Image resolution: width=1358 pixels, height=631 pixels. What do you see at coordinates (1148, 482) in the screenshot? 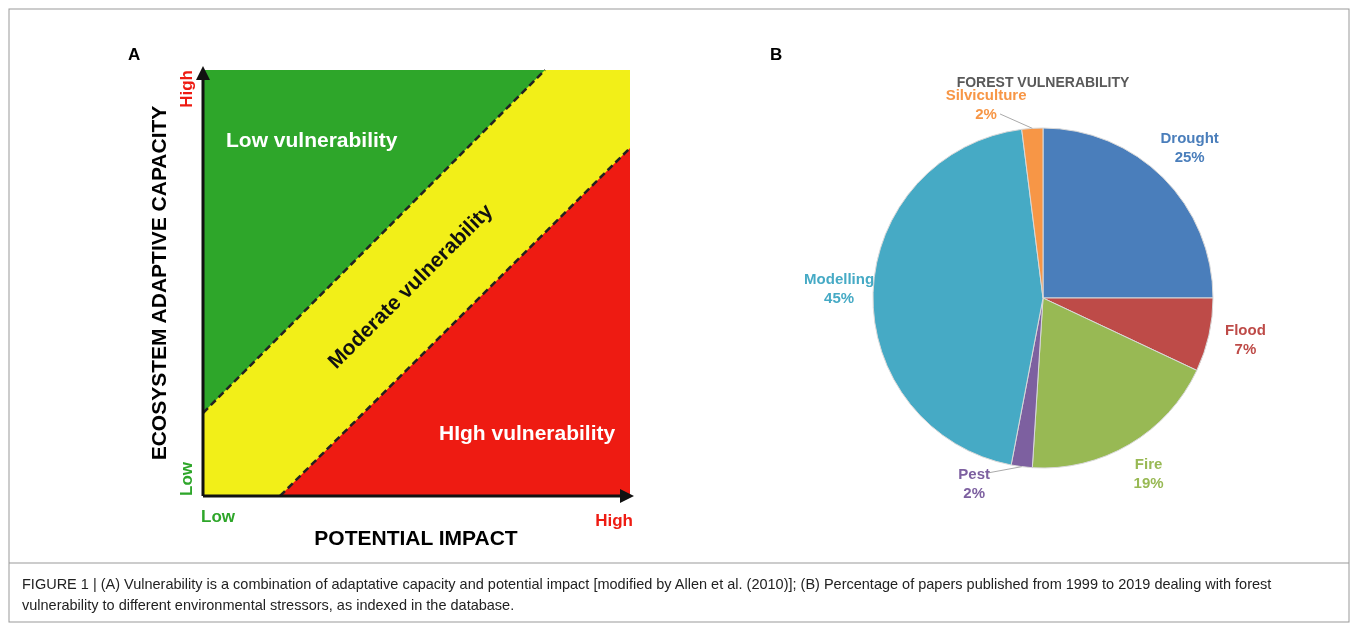
I see `data-label: 19%` at bounding box center [1148, 482].